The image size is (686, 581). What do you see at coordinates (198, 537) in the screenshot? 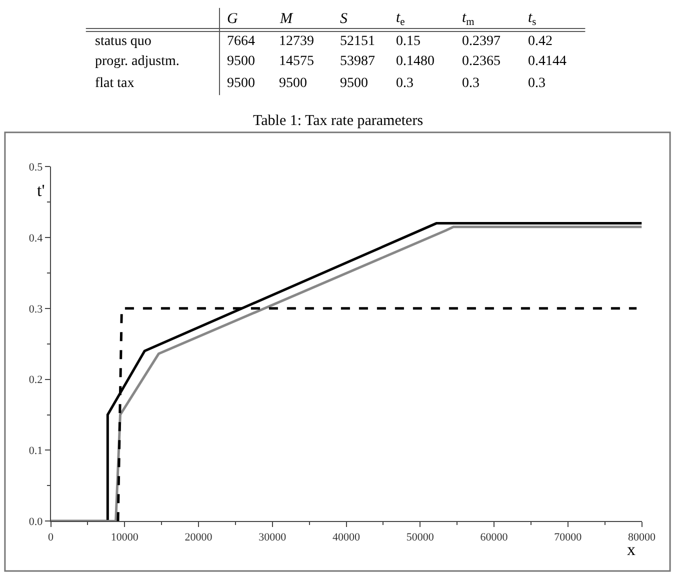
I see `x-tick-label: 20000` at bounding box center [198, 537].